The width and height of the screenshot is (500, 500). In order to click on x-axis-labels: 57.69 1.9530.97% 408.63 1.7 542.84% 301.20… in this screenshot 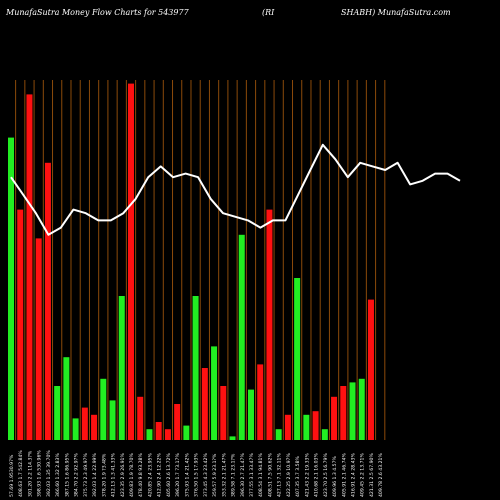, I will do `click(196, 473)`.